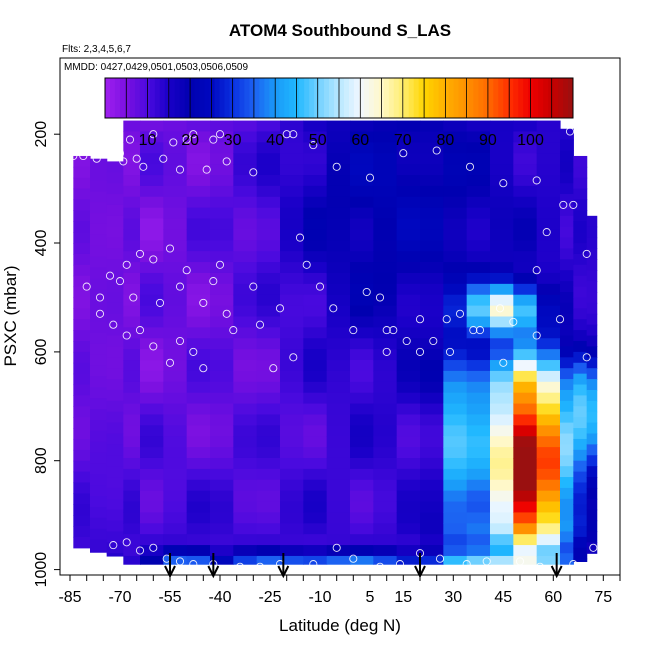 The height and width of the screenshot is (650, 650). What do you see at coordinates (446, 140) in the screenshot?
I see `colorbar-tick-label: 80` at bounding box center [446, 140].